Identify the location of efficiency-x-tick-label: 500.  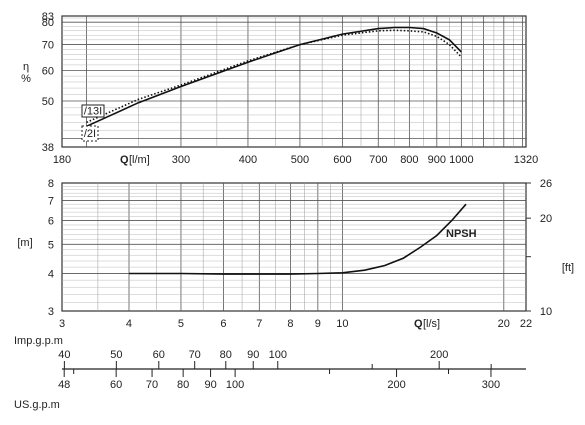
(300, 160).